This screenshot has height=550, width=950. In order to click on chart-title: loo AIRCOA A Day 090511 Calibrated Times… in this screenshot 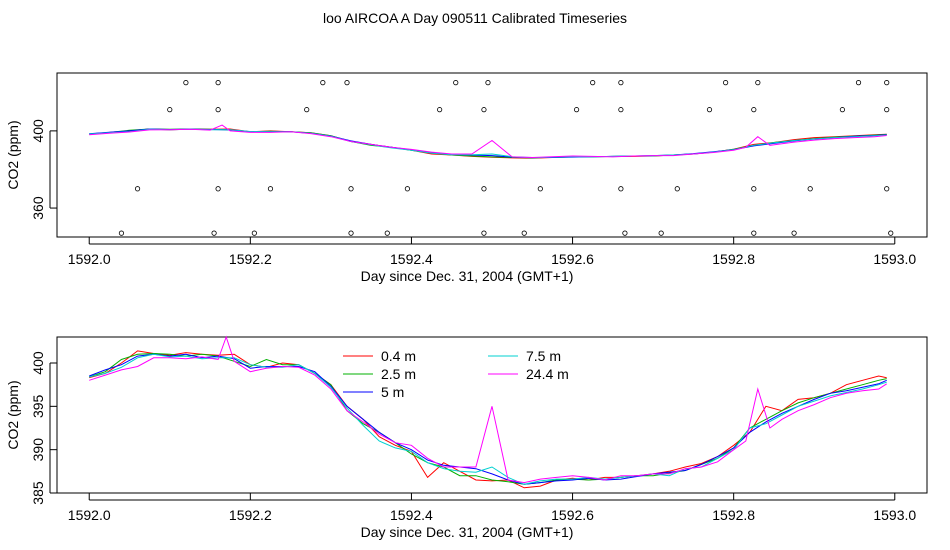, I will do `click(474, 18)`.